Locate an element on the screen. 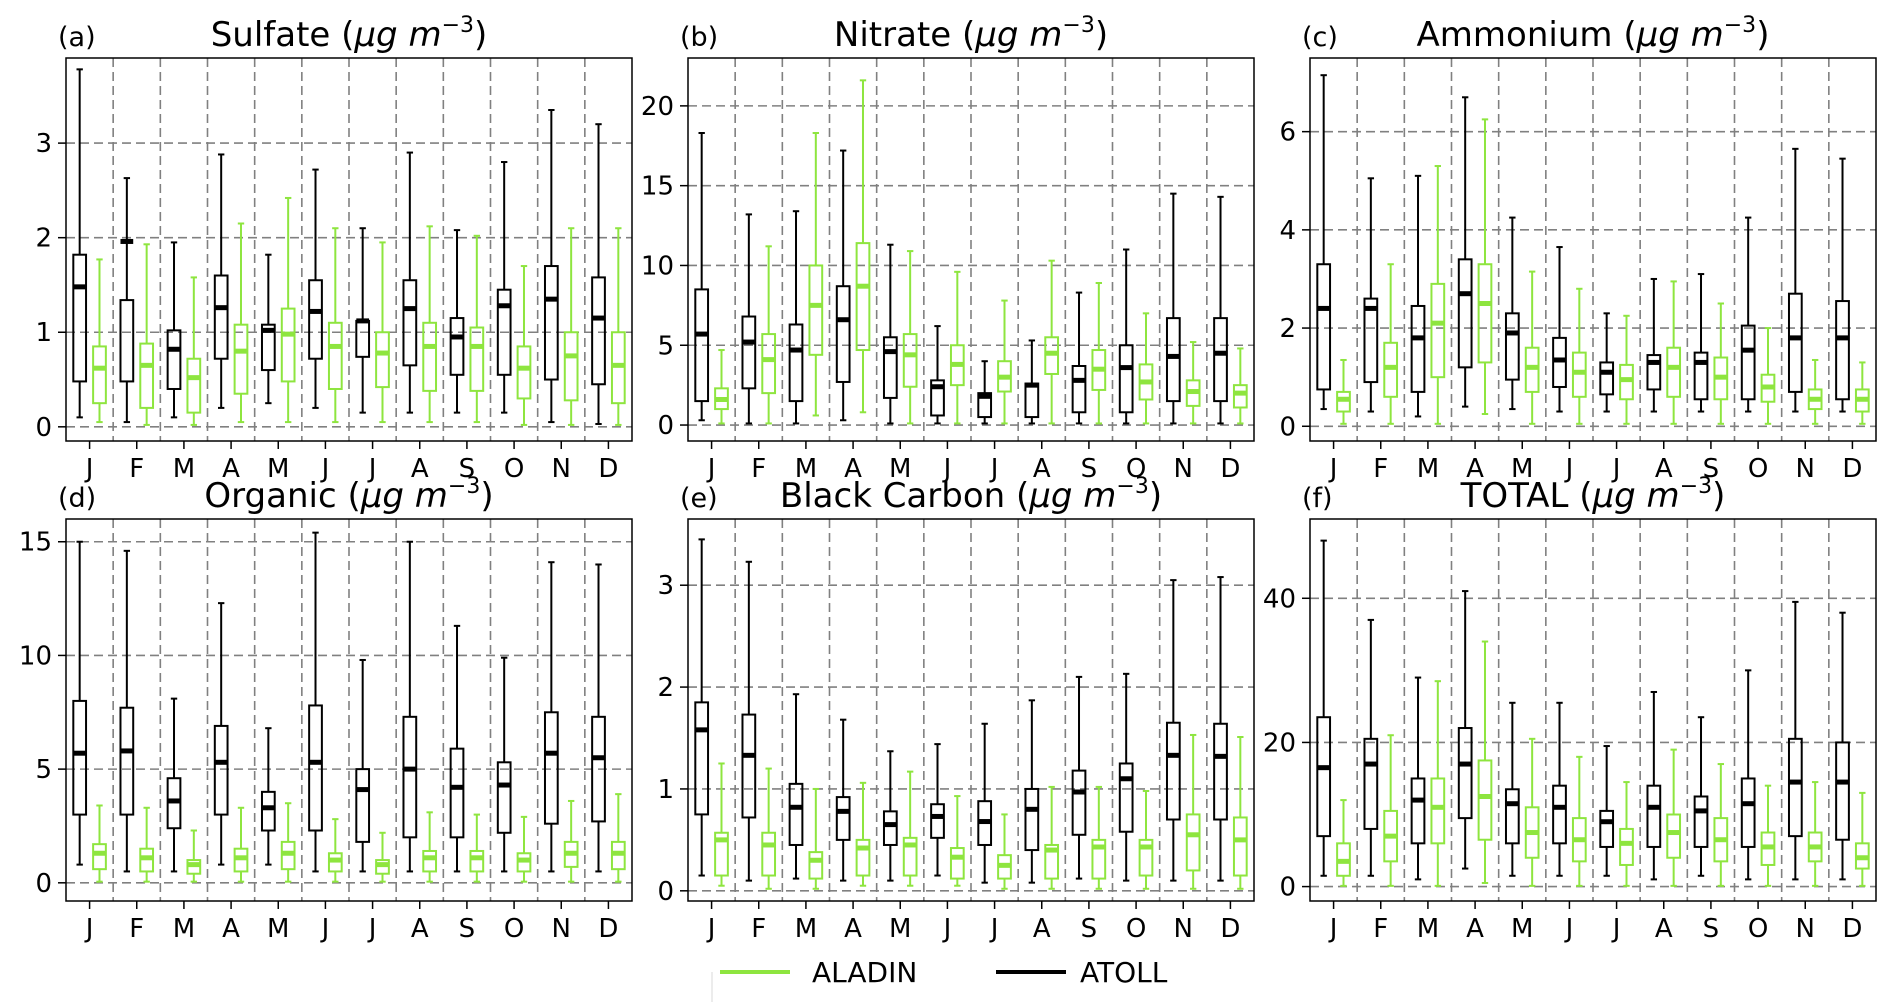 The height and width of the screenshot is (1007, 1892). x-tick-label: F is located at coordinates (136, 929).